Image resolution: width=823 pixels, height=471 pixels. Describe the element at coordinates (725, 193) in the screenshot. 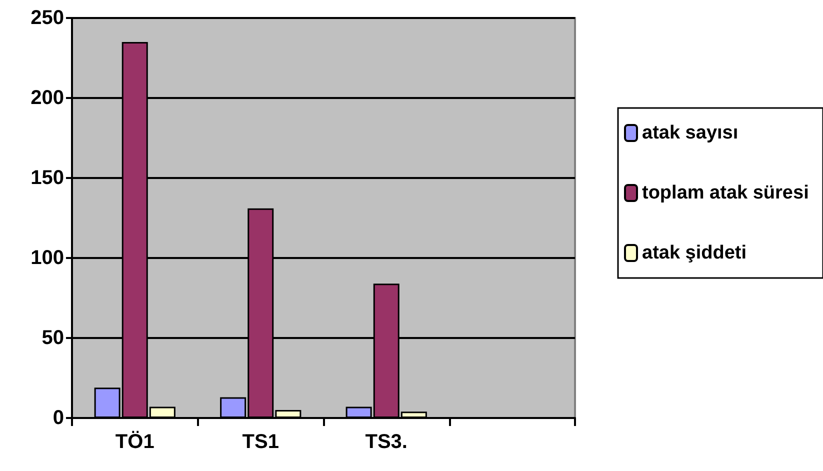

I see `legend-label: toplam atak süresi` at that location.